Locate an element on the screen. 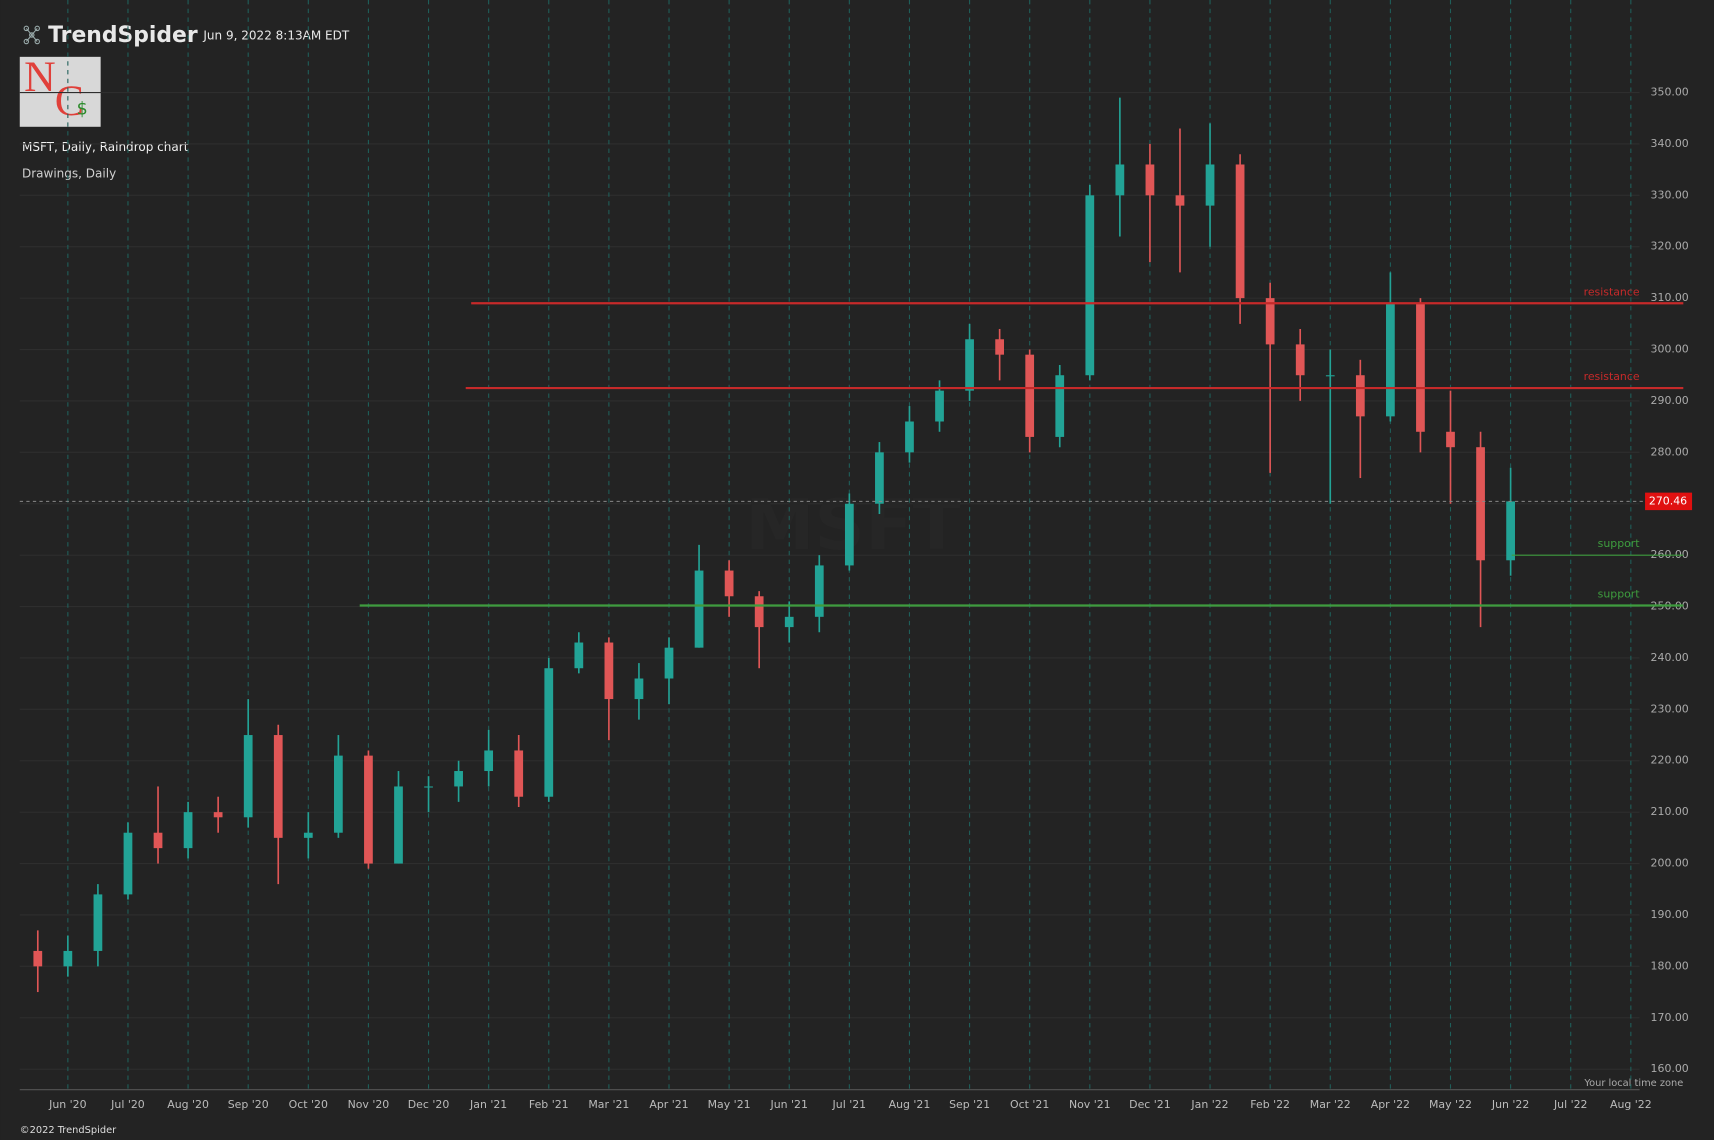 The width and height of the screenshot is (1714, 1140). brand-icon is located at coordinates (31, 35).